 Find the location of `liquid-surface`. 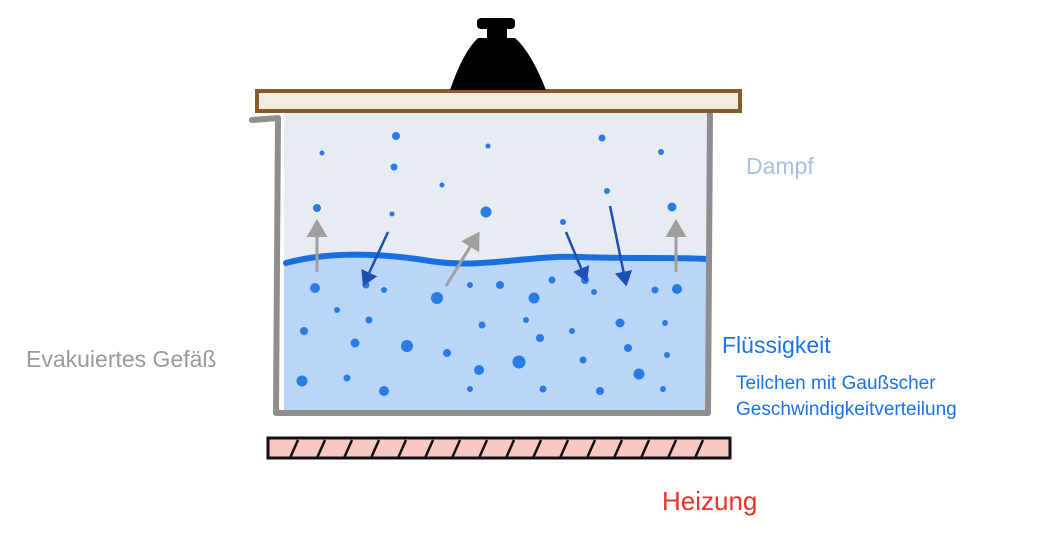

liquid-surface is located at coordinates (497, 259).